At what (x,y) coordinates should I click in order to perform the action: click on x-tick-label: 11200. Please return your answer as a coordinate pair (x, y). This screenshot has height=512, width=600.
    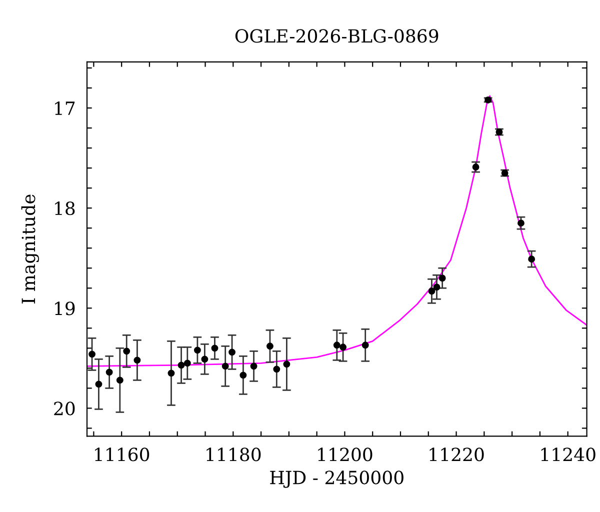
    Looking at the image, I should click on (345, 455).